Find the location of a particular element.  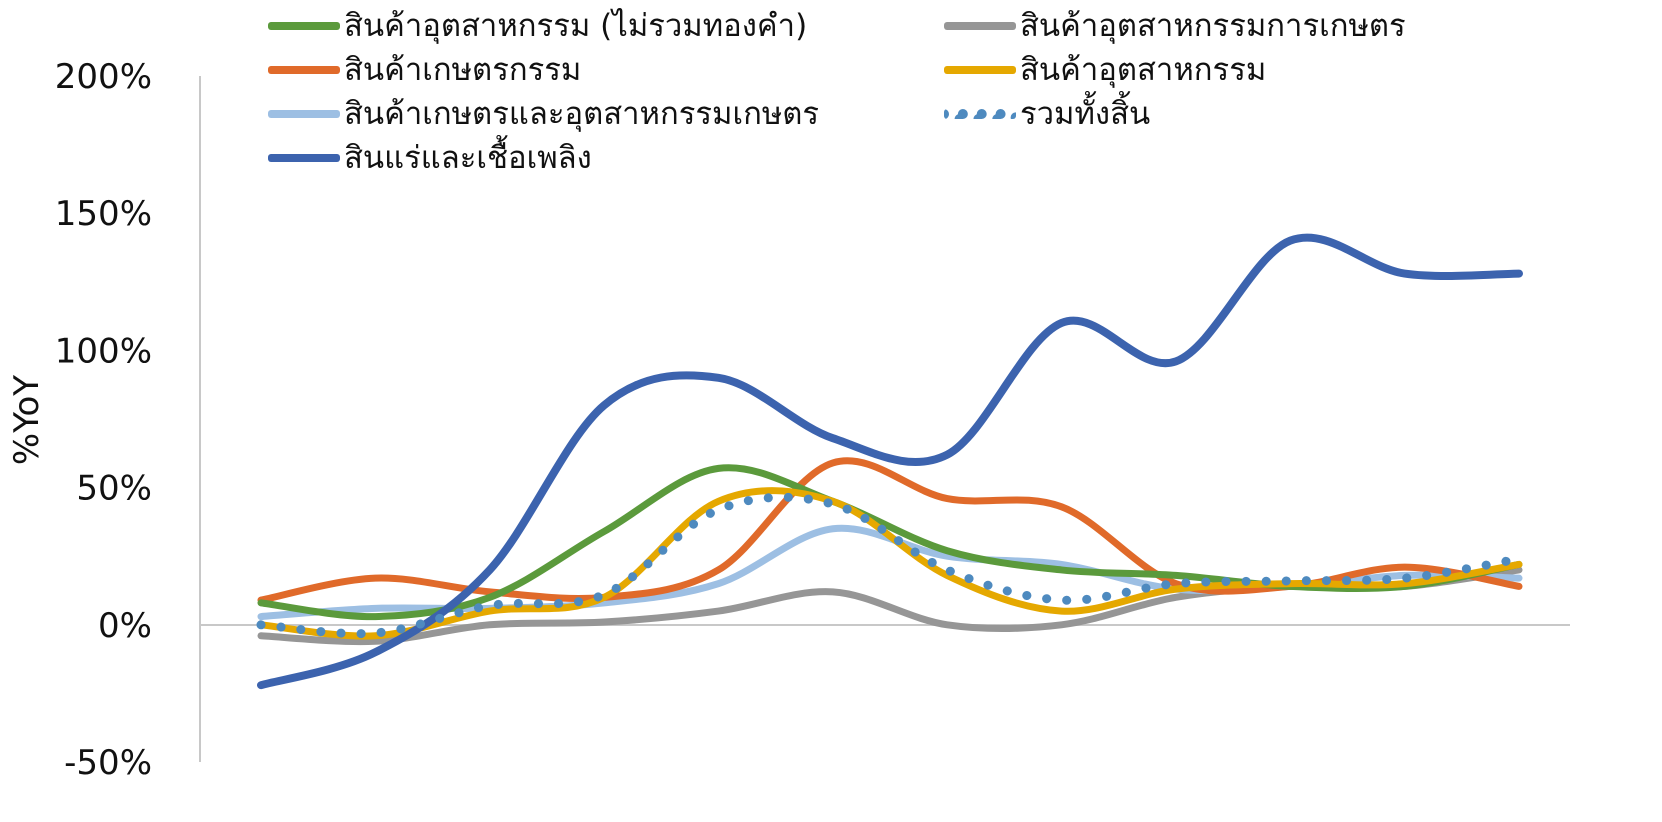

legend-item: สินค้าเกษตรกรรม is located at coordinates (424, 70).